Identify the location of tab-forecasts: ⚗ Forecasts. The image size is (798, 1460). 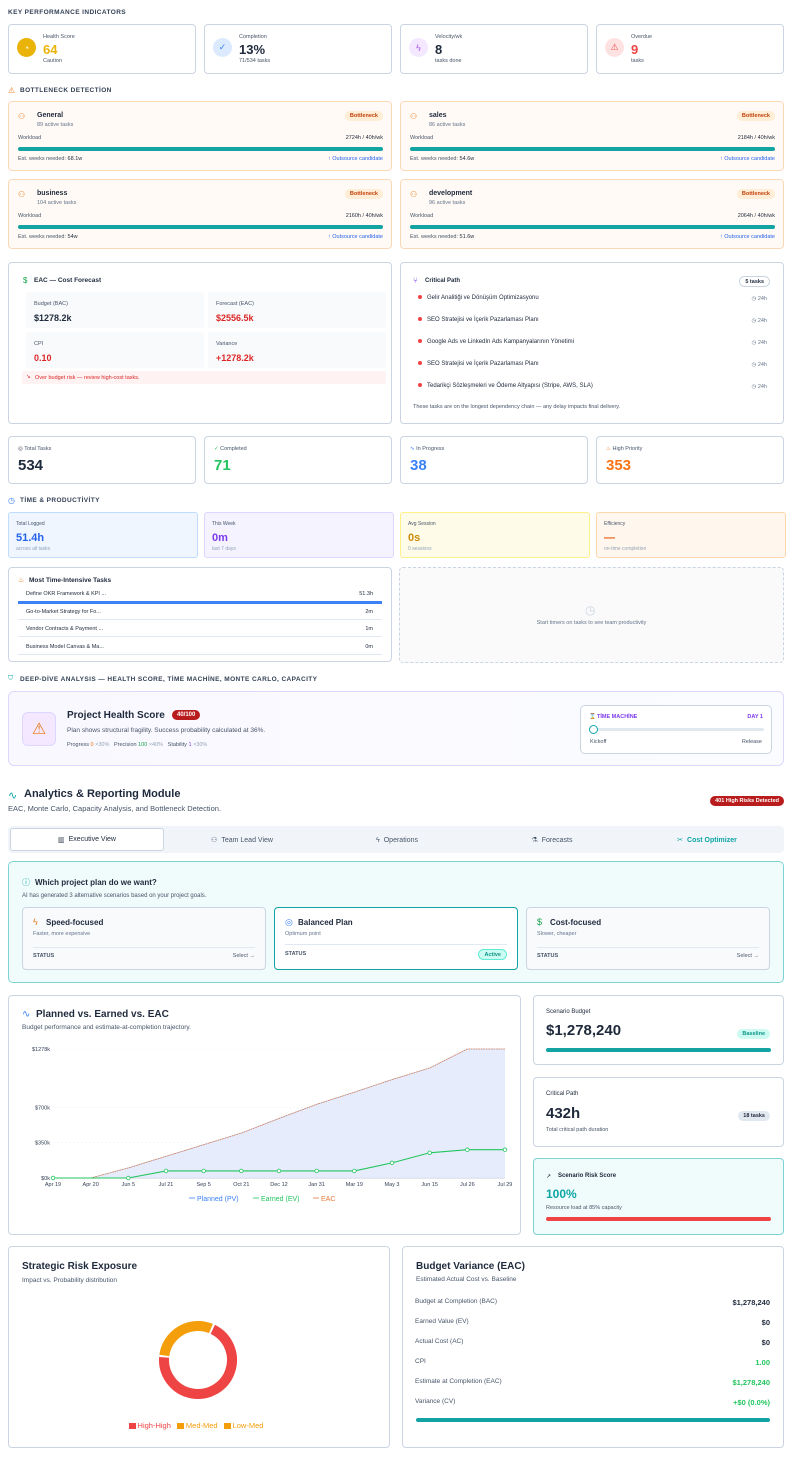
(552, 840).